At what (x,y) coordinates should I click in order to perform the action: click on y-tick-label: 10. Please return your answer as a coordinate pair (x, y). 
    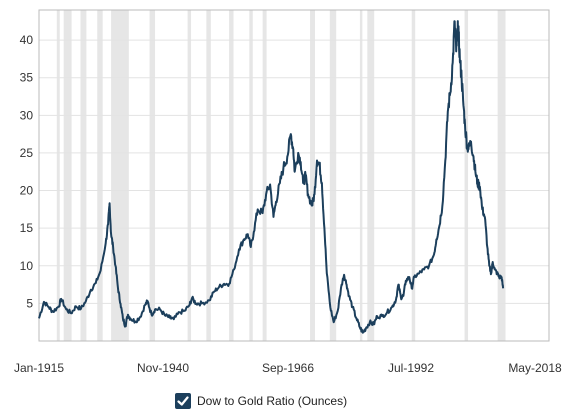
    Looking at the image, I should click on (27, 266).